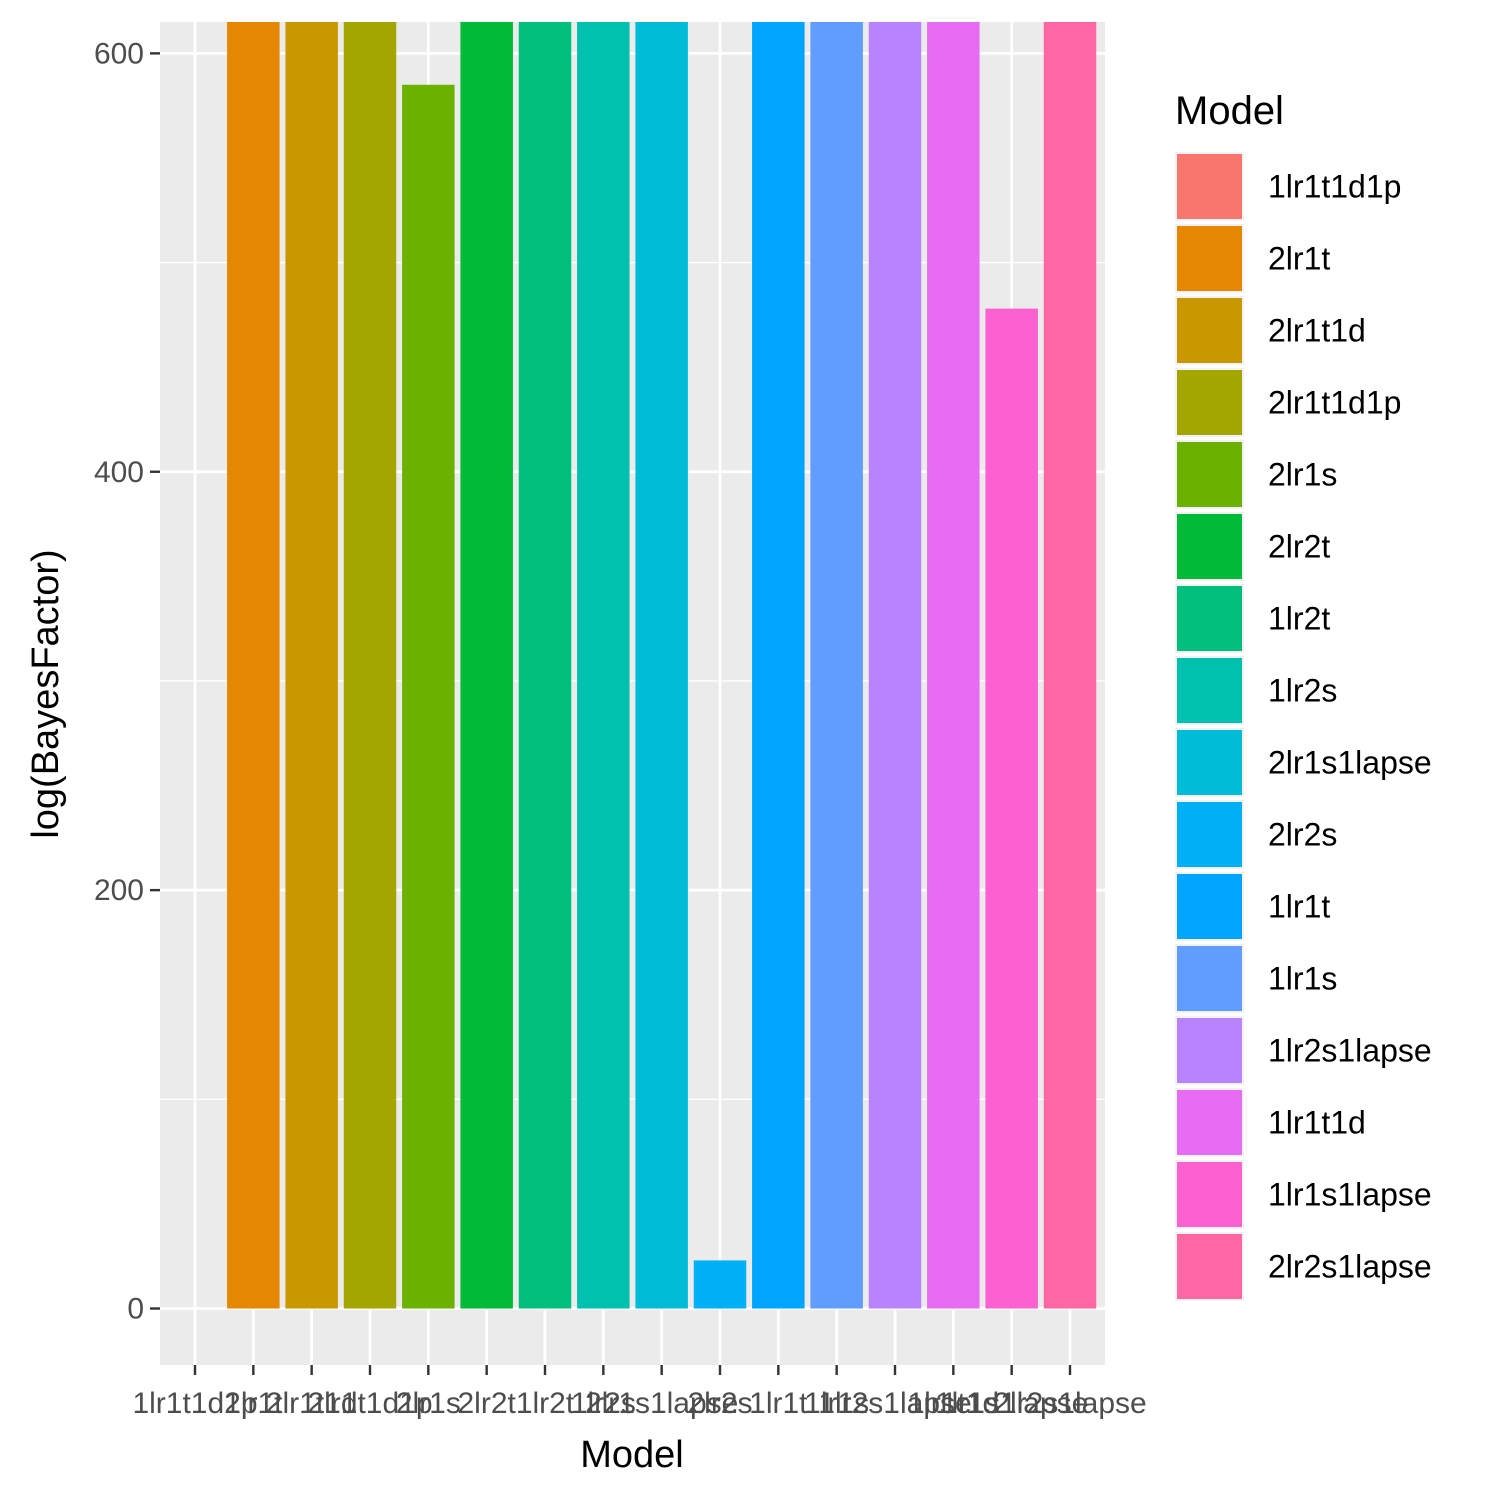 This screenshot has width=1500, height=1500. Describe the element at coordinates (1299, 619) in the screenshot. I see `legend-label: 1lr2t` at that location.